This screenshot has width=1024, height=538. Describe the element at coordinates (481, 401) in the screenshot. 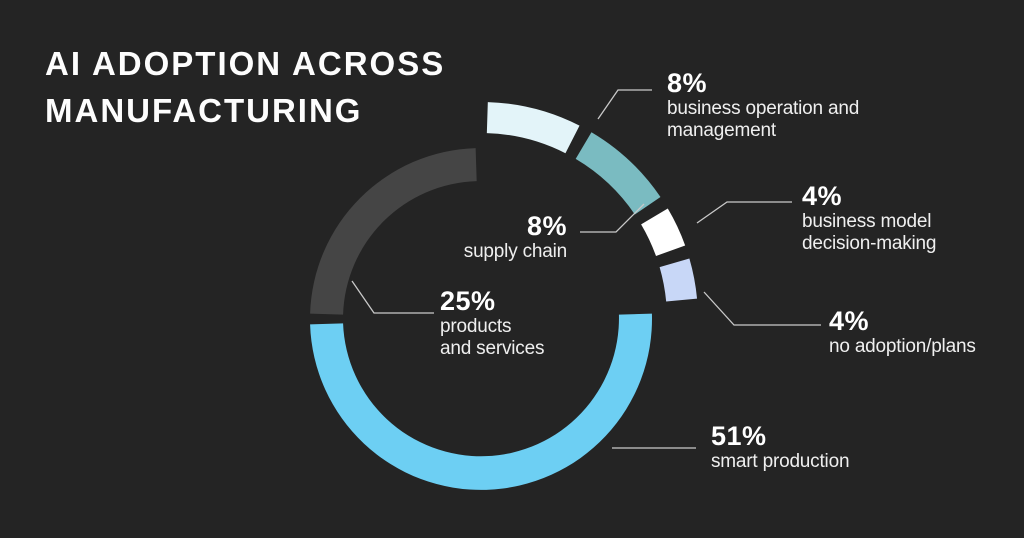

I see `segment-smart-production` at that location.